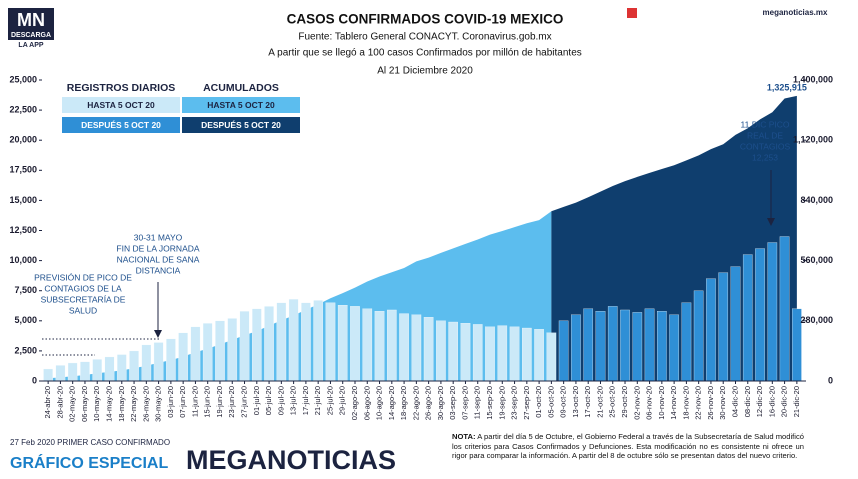 This screenshot has height=479, width=858. What do you see at coordinates (291, 460) in the screenshot?
I see `brand: MEGANOTICIAS` at bounding box center [291, 460].